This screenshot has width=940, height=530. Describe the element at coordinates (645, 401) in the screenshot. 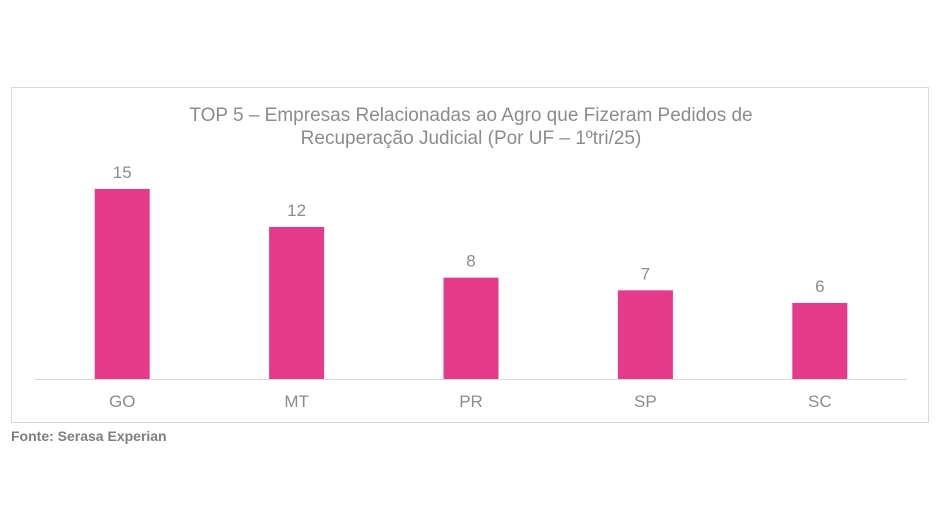

I see `x-tick-label-sp: SP` at that location.